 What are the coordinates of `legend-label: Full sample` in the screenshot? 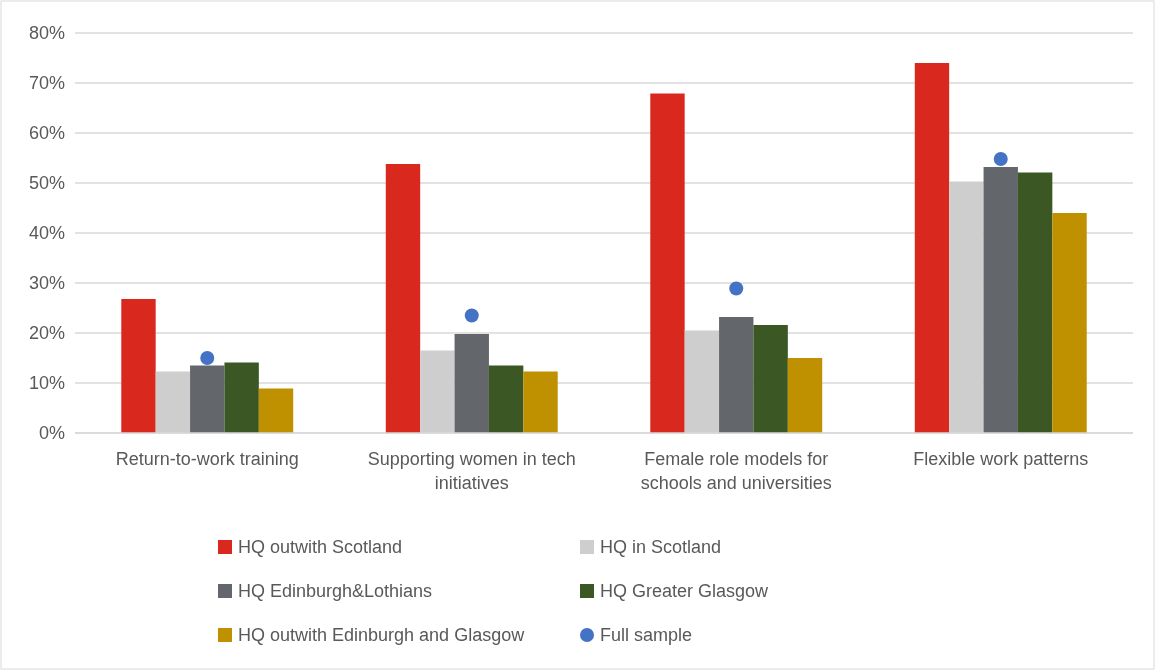 It's located at (646, 635).